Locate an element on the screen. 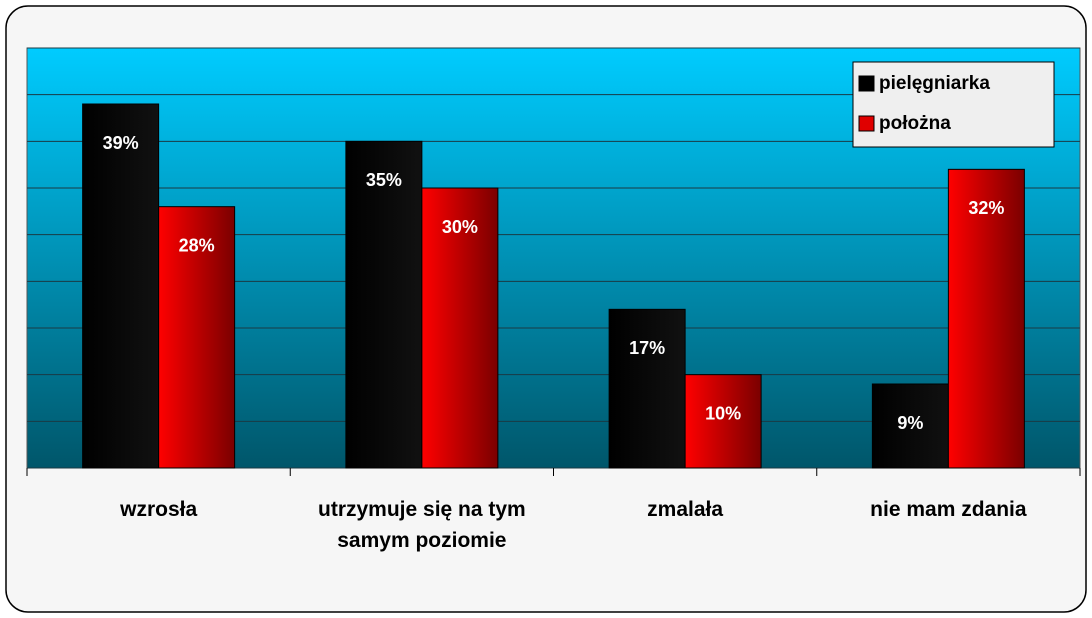  legend-label: położna is located at coordinates (915, 123).